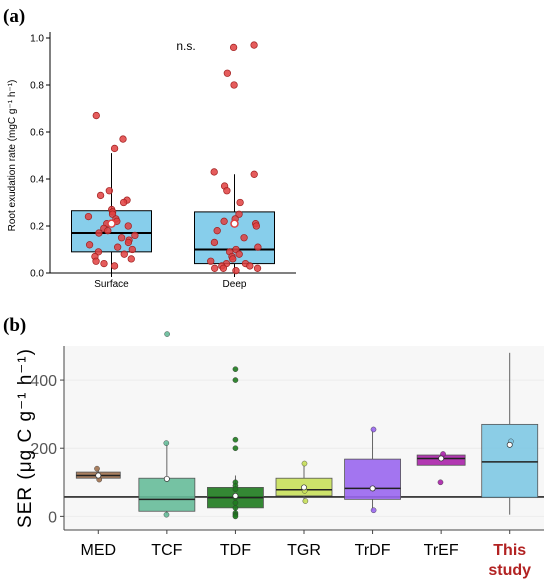  What do you see at coordinates (52, 517) in the screenshot?
I see `y-tick-label: 0` at bounding box center [52, 517].